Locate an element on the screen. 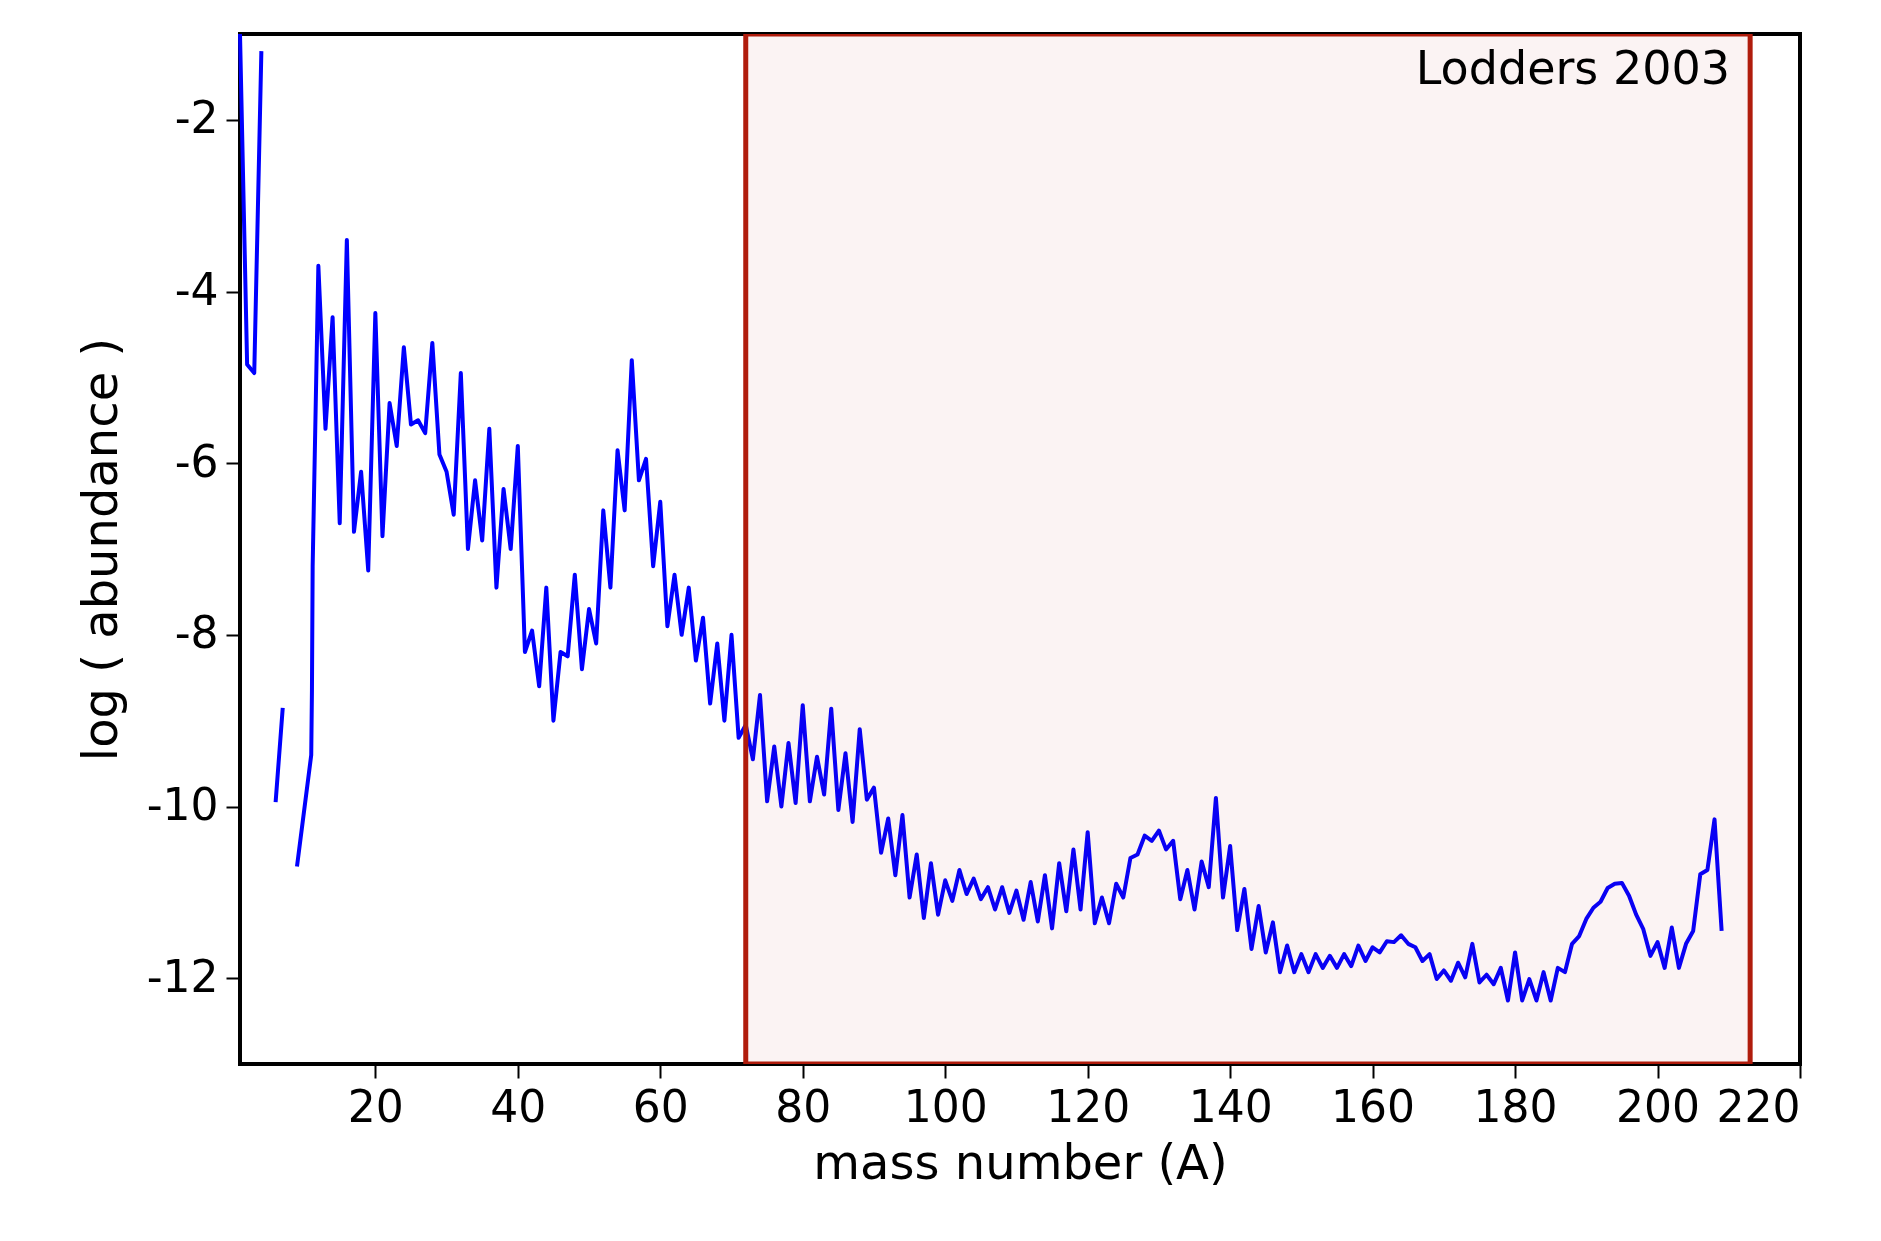  y-axis-title: log ( abundance ) is located at coordinates (99, 549).